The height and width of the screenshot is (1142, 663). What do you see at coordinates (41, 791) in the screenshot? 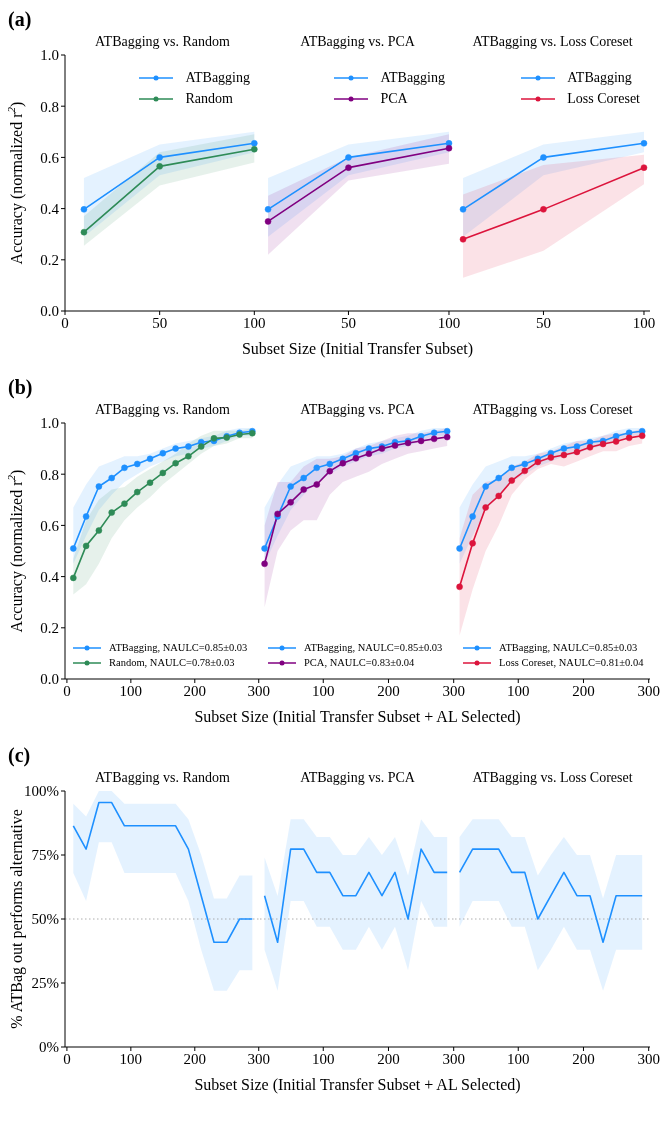
I see `y-tick-label: 100%` at bounding box center [41, 791].